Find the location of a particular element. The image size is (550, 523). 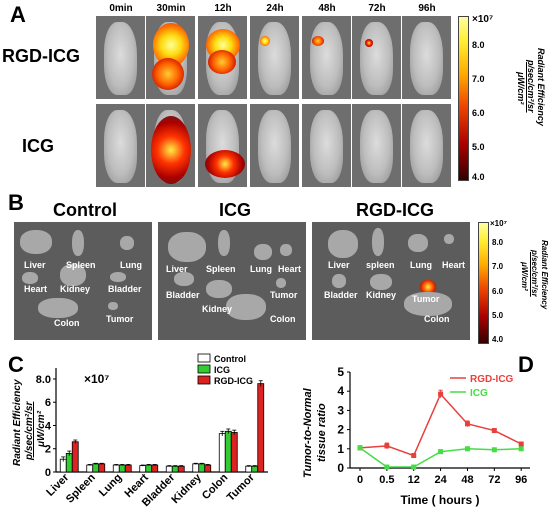

organ-label: Liver is located at coordinates (339, 265).